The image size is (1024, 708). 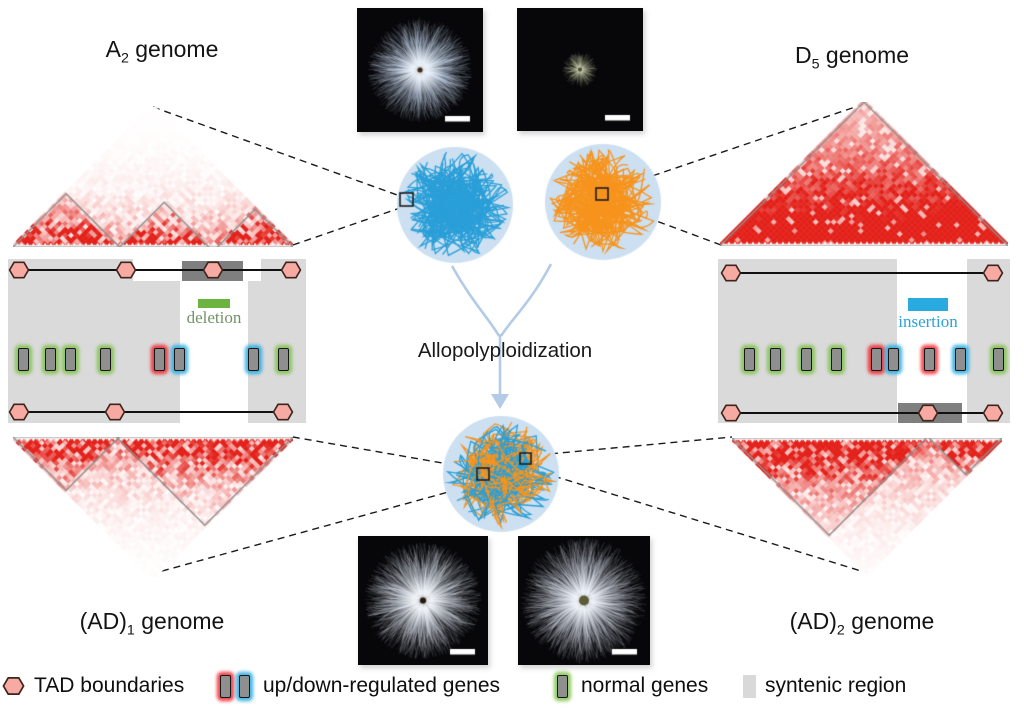 What do you see at coordinates (152, 623) in the screenshot?
I see `ad1-genome-label: (AD)1 genome` at bounding box center [152, 623].